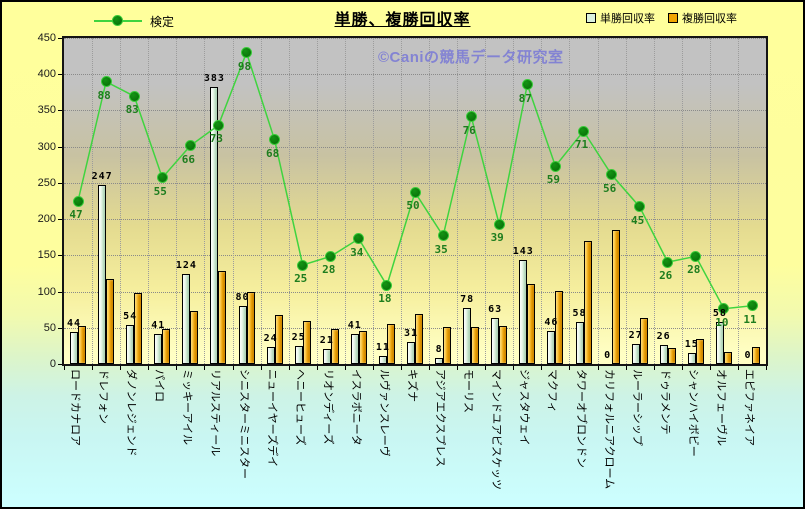 This screenshot has height=509, width=805. I want to click on category-label: ダノンレジェンド, so click(131, 413).